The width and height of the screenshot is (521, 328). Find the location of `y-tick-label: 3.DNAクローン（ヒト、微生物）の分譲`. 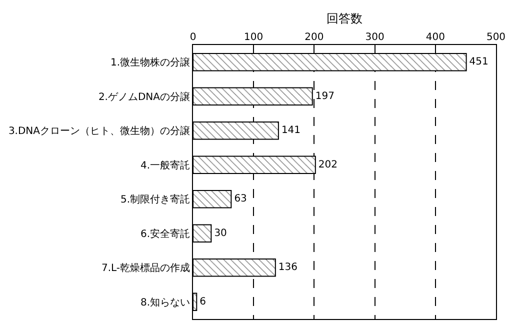

y-tick-label: 3.DNAクローン（ヒト、微生物）の分譲 is located at coordinates (99, 131).